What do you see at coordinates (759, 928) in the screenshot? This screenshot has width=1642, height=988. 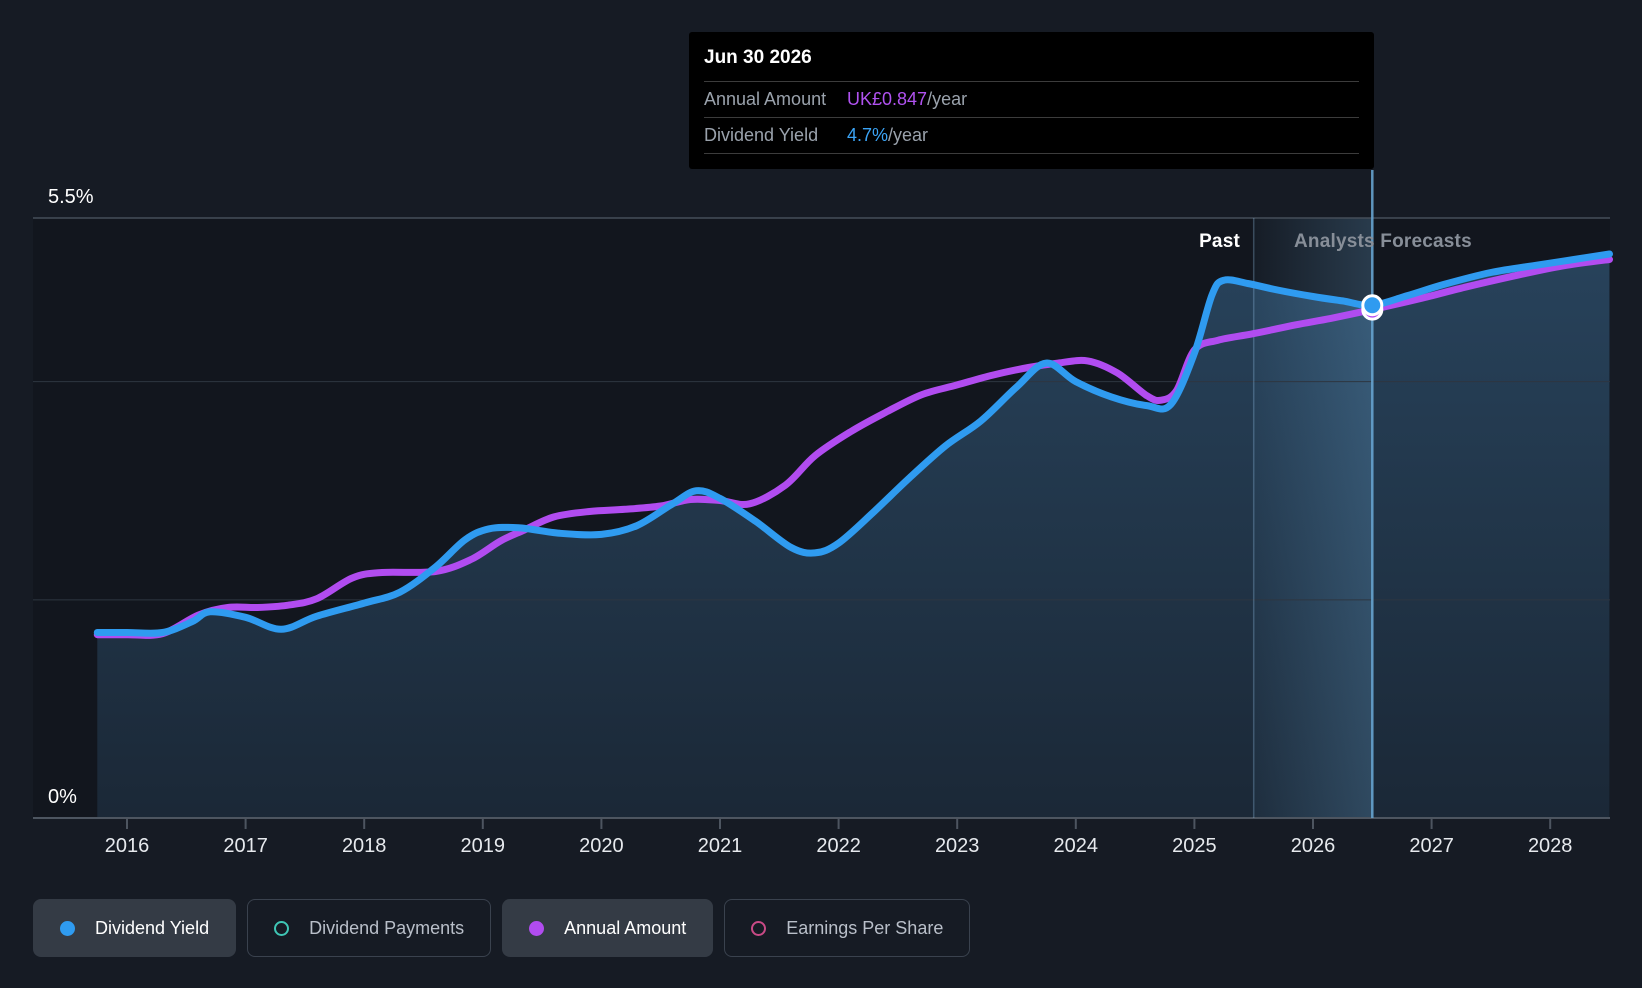 I see `earnings-per-share-dot-icon` at bounding box center [759, 928].